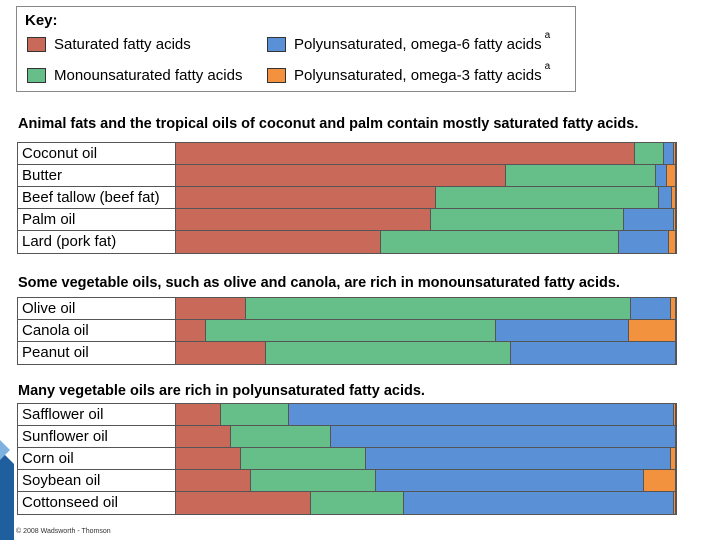 The width and height of the screenshot is (720, 540). Describe the element at coordinates (97, 480) in the screenshot. I see `row-label: Soybean oil` at that location.